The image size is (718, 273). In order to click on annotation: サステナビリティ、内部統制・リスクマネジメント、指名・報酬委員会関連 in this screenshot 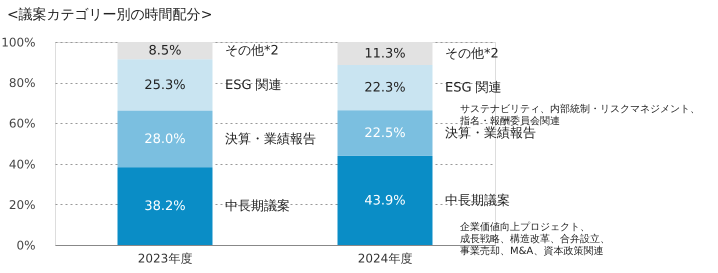, I will do `click(579, 115)`.